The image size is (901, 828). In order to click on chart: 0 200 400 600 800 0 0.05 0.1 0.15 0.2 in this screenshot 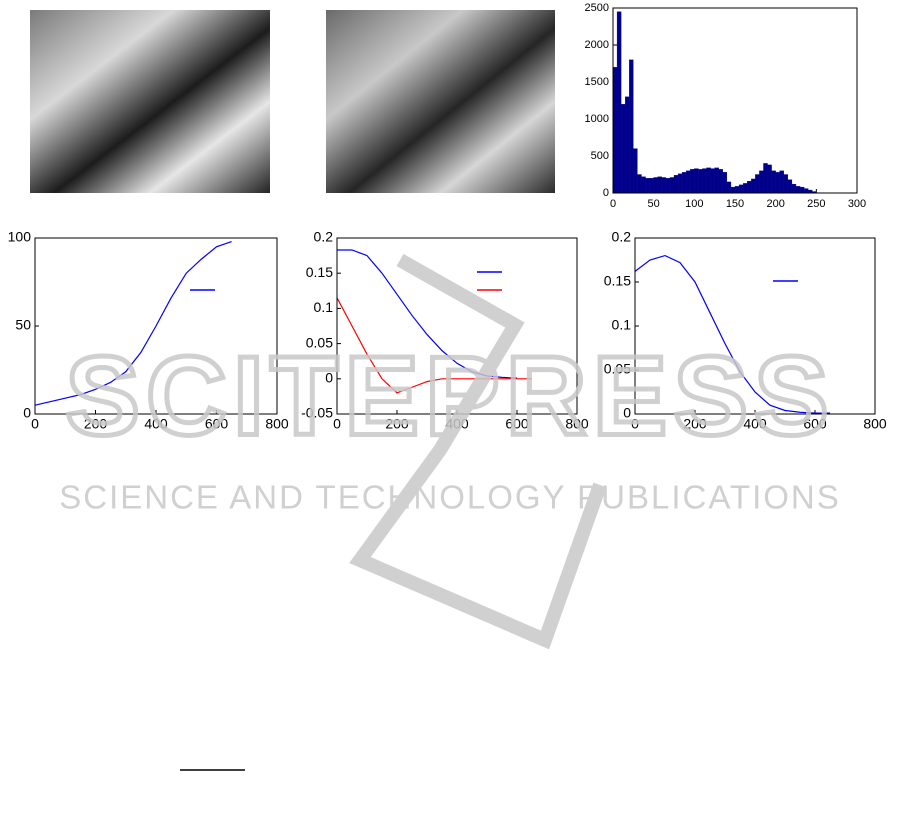, I will do `click(745, 330)`.